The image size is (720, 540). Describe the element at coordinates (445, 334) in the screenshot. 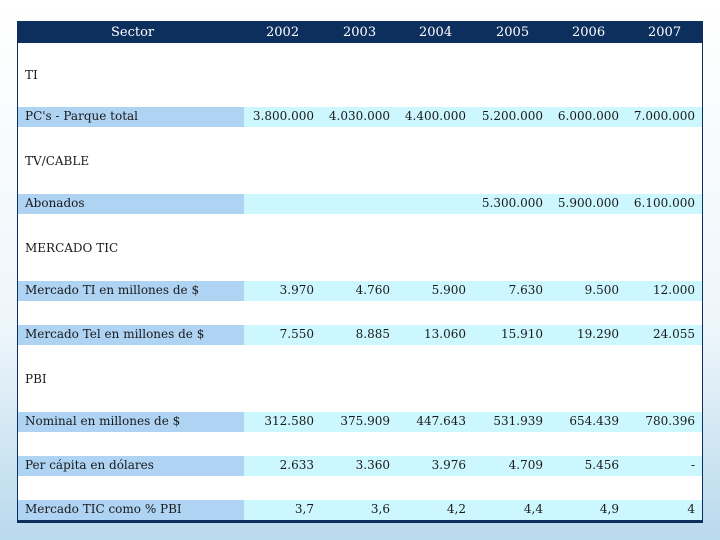

I see `cell-value: 13.060` at that location.